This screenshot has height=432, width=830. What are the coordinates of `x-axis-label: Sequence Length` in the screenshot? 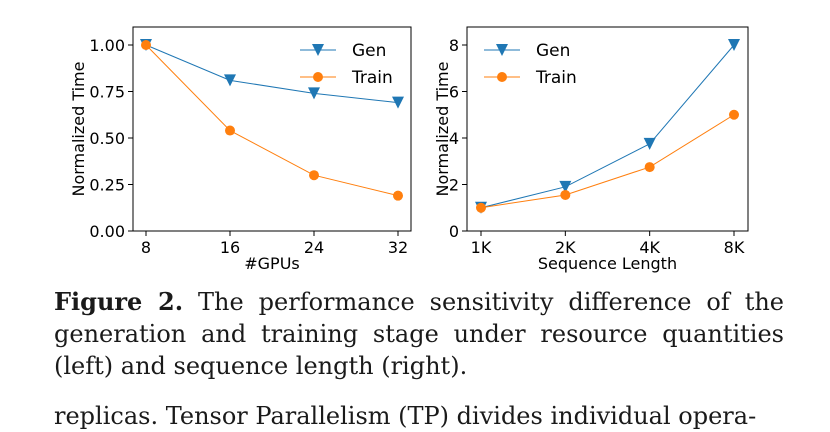 It's located at (607, 263).